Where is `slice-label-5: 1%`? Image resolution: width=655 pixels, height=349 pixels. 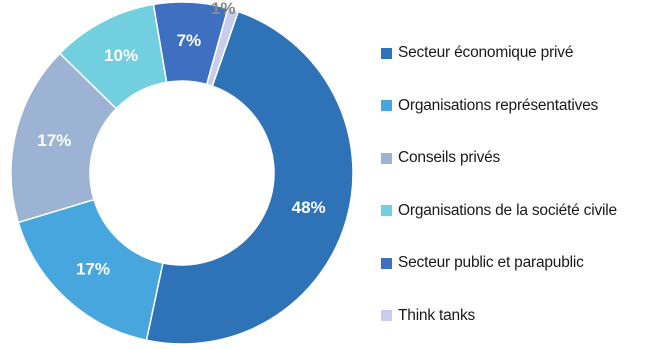
slice-label-5: 1% is located at coordinates (223, 9).